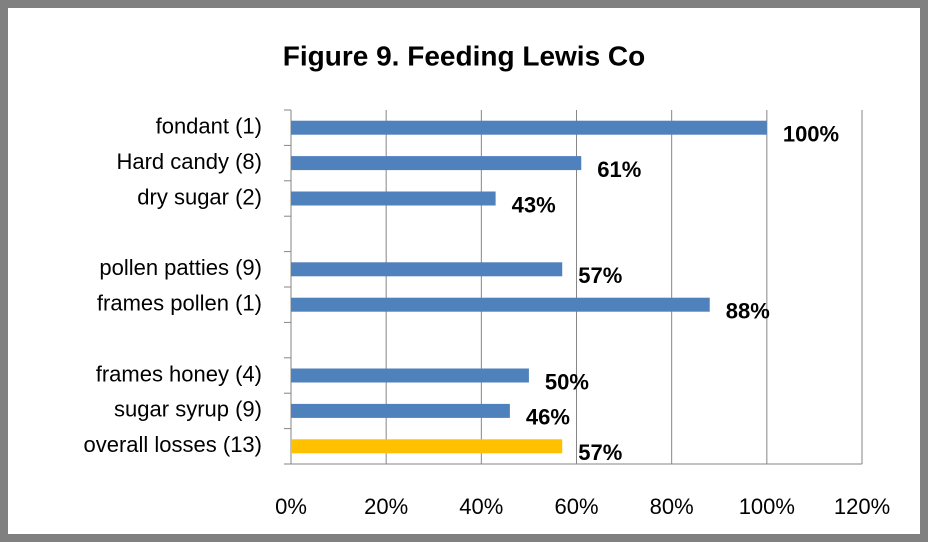 This screenshot has height=542, width=928. What do you see at coordinates (672, 506) in the screenshot?
I see `x-tick-label: 80%` at bounding box center [672, 506].